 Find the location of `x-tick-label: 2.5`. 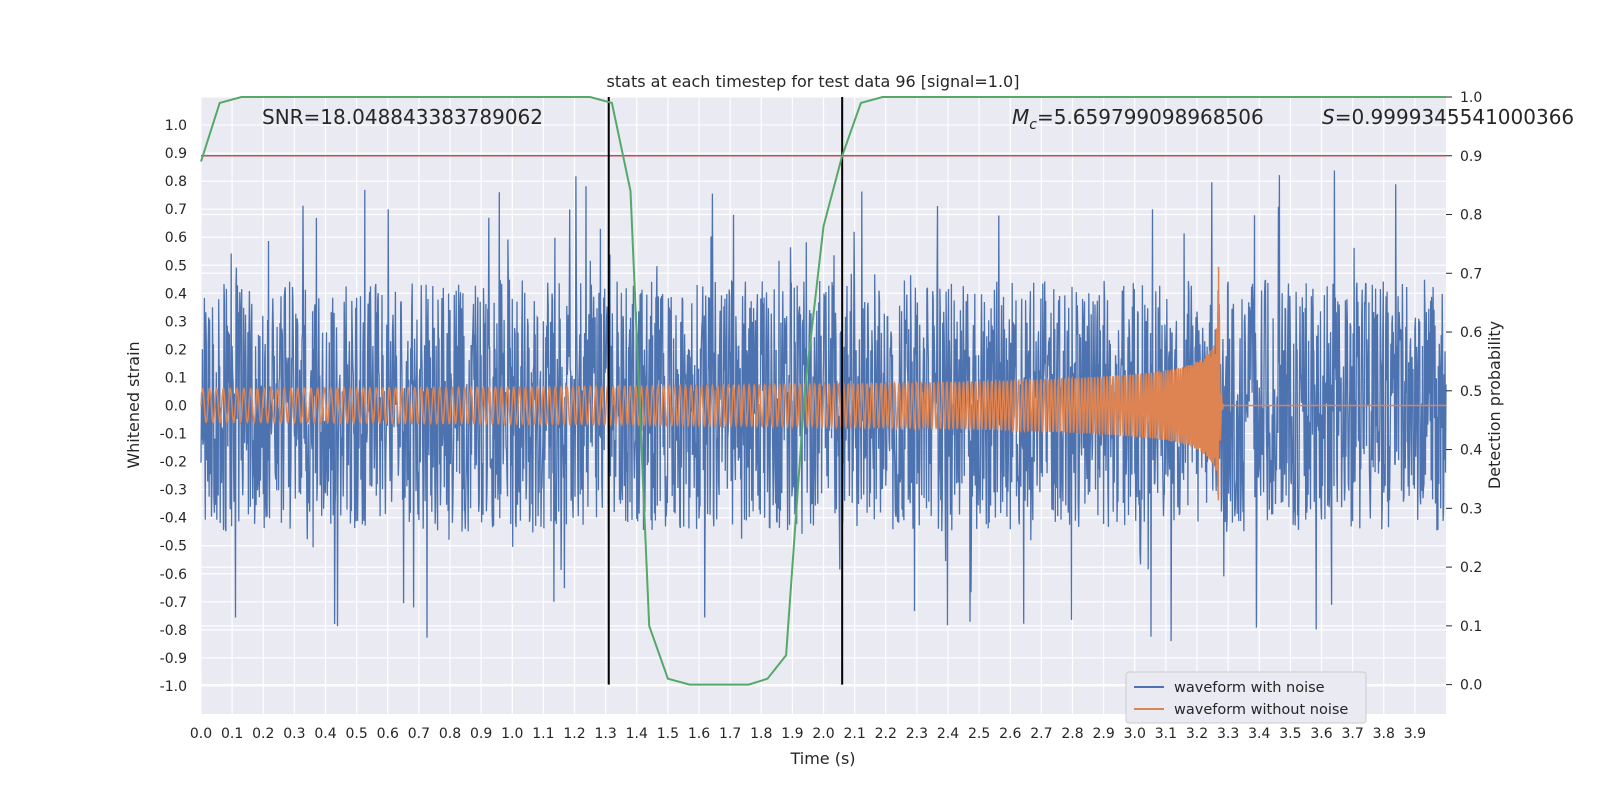

x-tick-label: 2.5 is located at coordinates (979, 734).